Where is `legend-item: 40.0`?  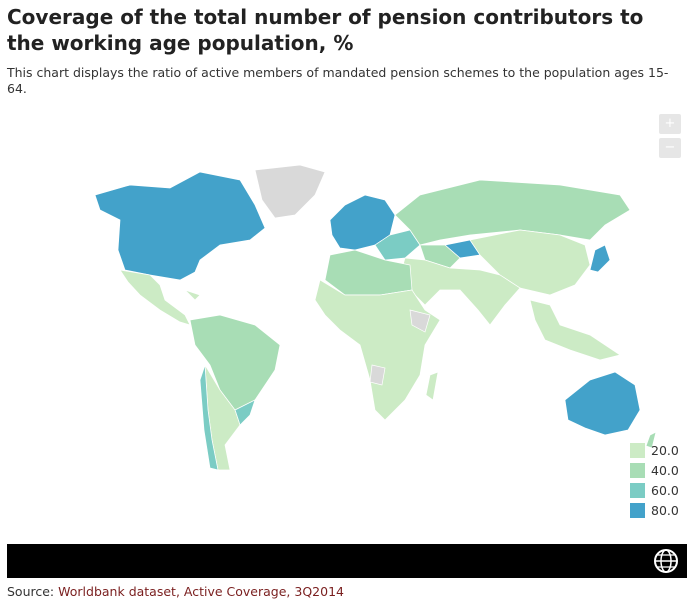
legend-item: 40.0 is located at coordinates (654, 470).